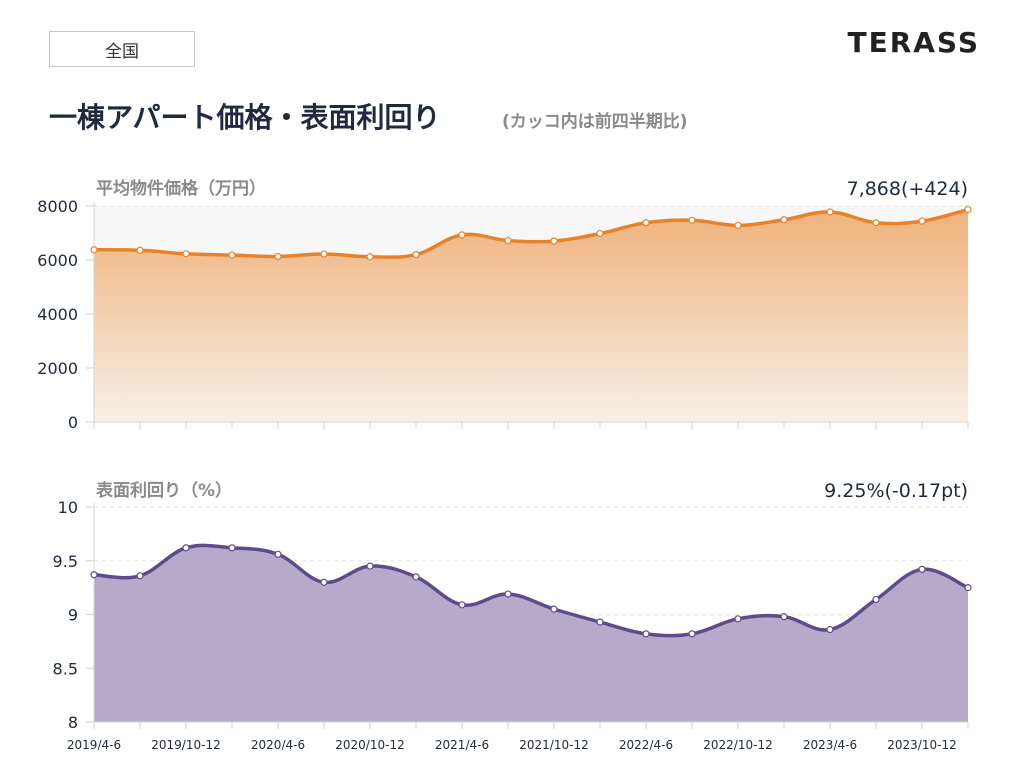  What do you see at coordinates (245, 117) in the screenshot?
I see `page-title: 一棟アパート価格・表面利回り` at bounding box center [245, 117].